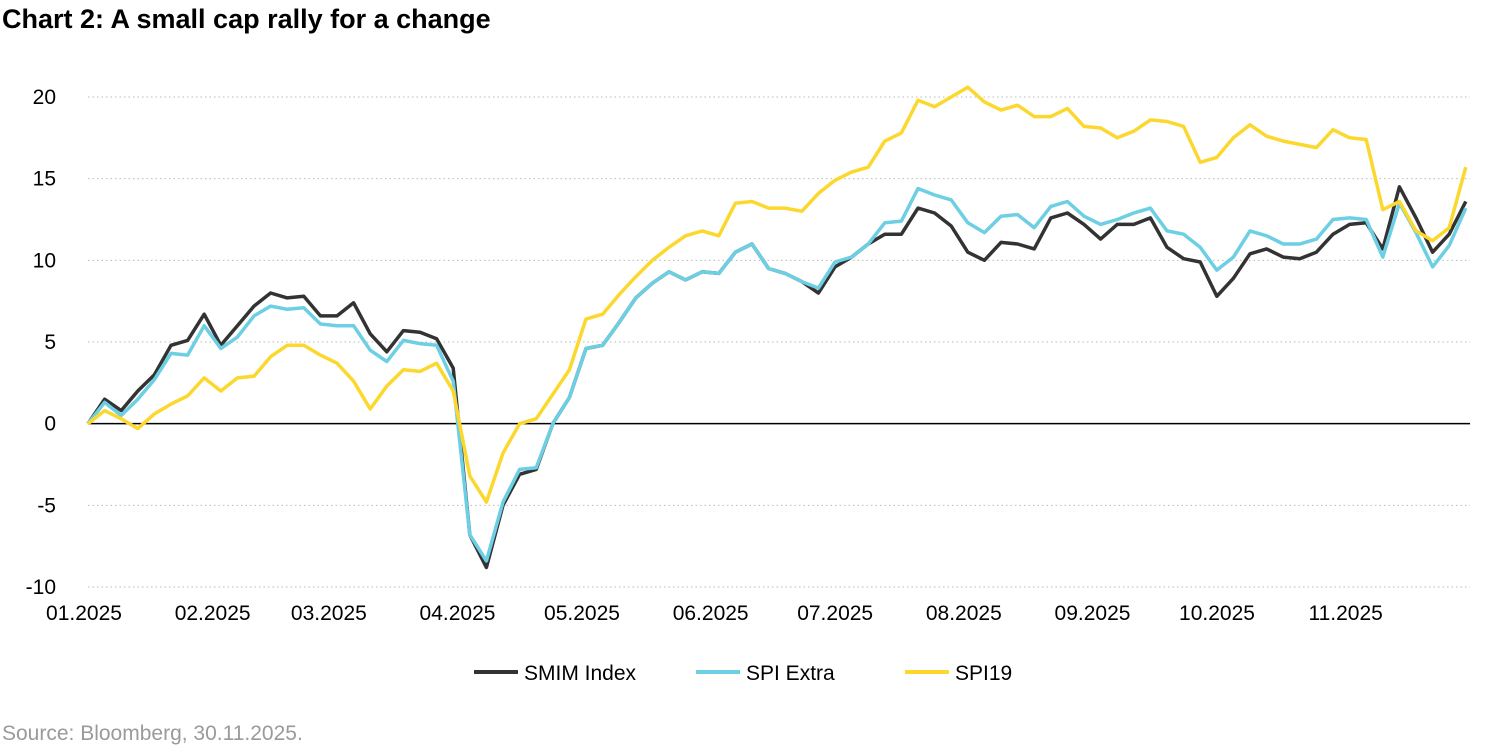 The width and height of the screenshot is (1500, 751). I want to click on x-tick-label: 09.2025, so click(1093, 613).